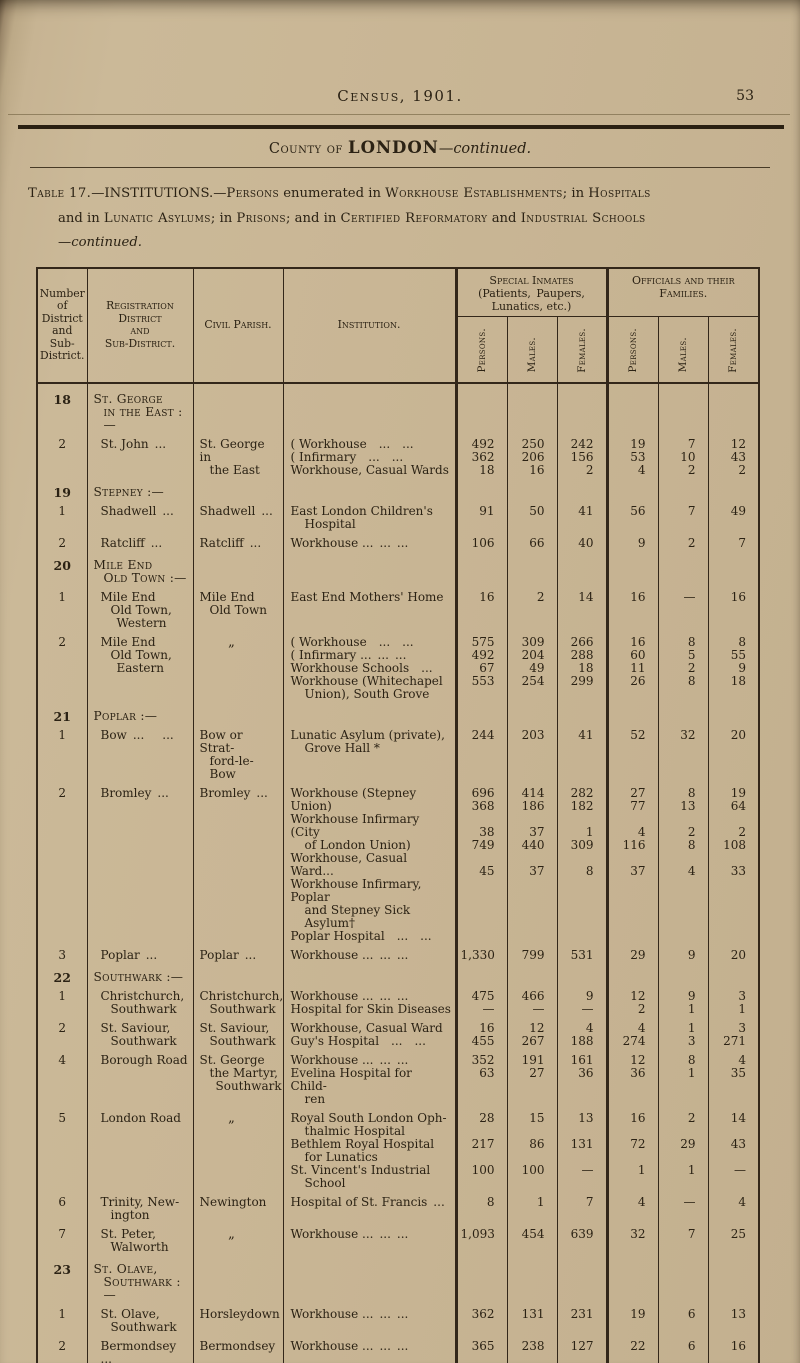 The width and height of the screenshot is (800, 1363). What do you see at coordinates (487, 1072) in the screenshot?
I see `count-value: 63` at bounding box center [487, 1072].